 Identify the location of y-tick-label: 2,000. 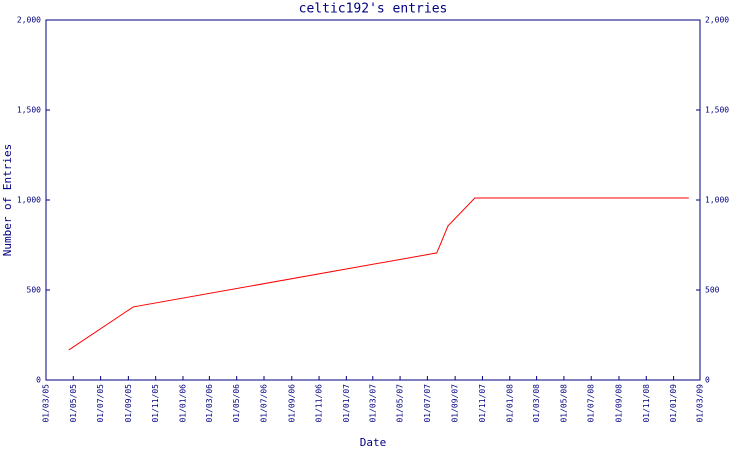
(29, 20).